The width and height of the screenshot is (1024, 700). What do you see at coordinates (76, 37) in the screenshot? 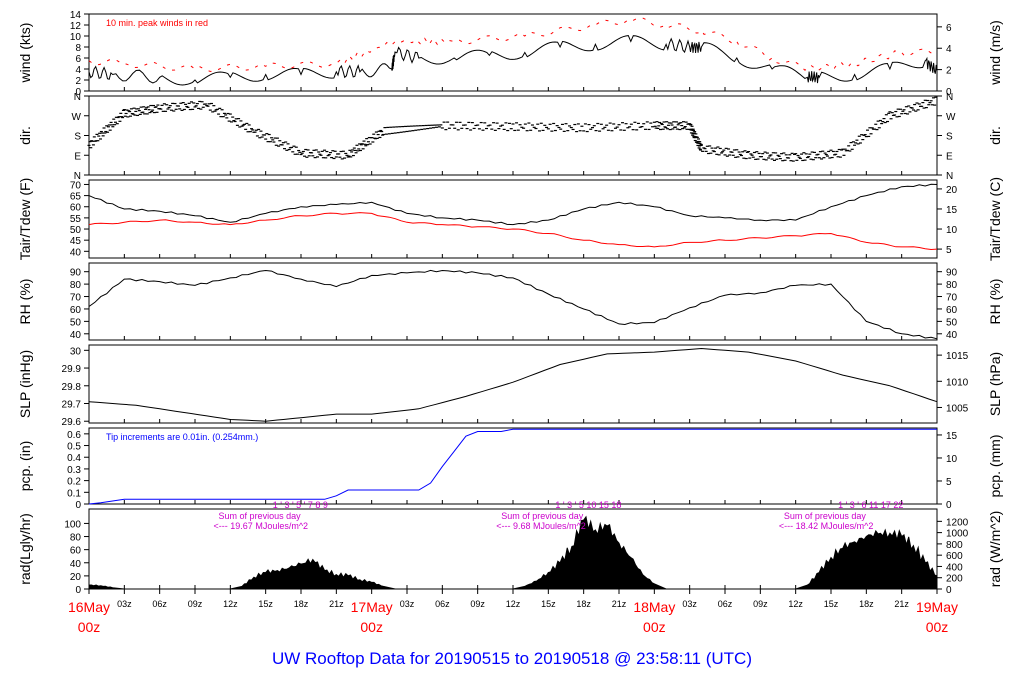
I see `y-tick-label: 10` at bounding box center [76, 37].